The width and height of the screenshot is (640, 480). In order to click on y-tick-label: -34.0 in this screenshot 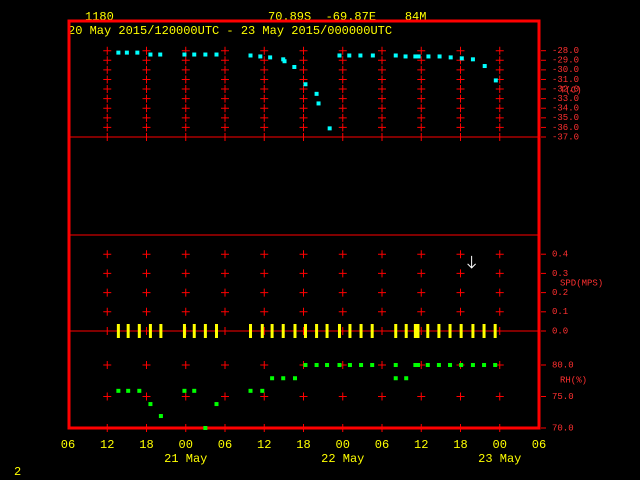, I will do `click(565, 109)`.